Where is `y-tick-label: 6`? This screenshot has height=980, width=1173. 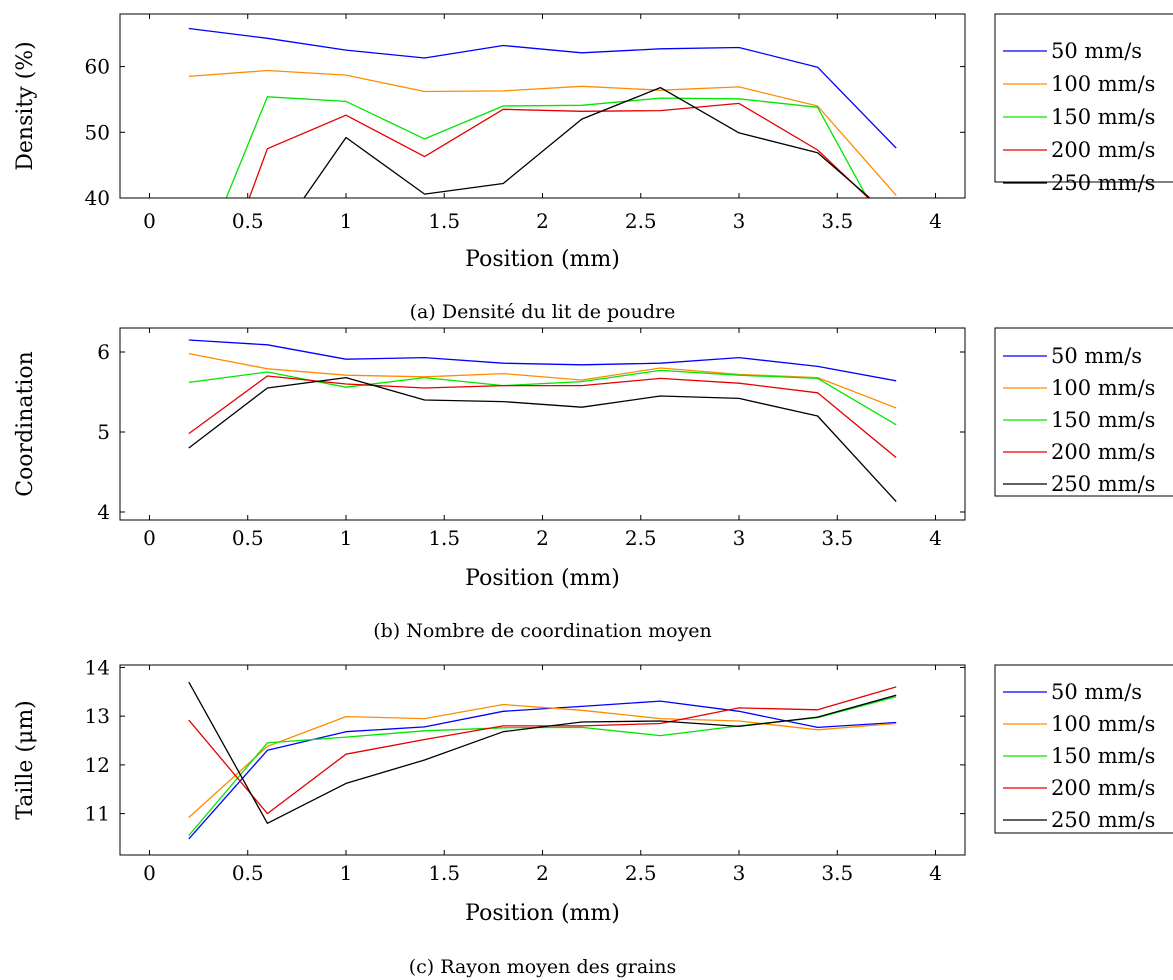
y-tick-label: 6 is located at coordinates (103, 352).